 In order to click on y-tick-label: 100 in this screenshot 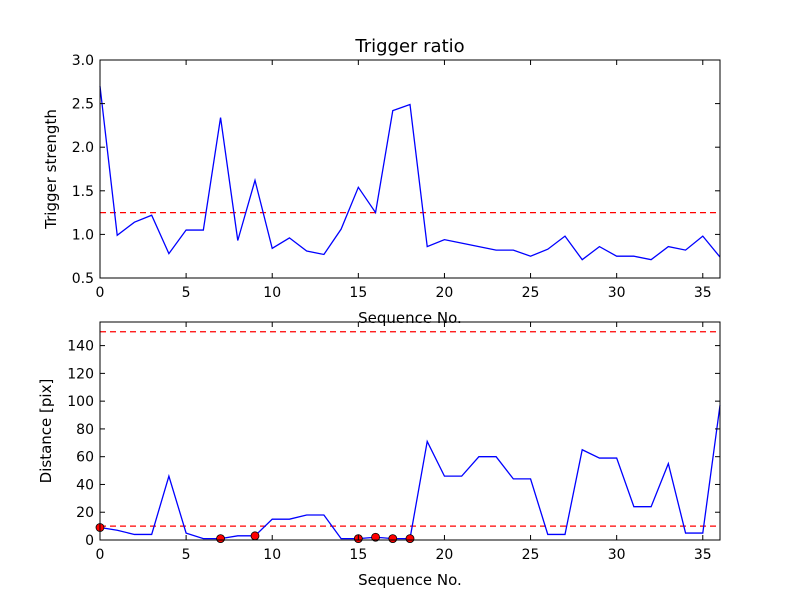, I will do `click(80, 402)`.